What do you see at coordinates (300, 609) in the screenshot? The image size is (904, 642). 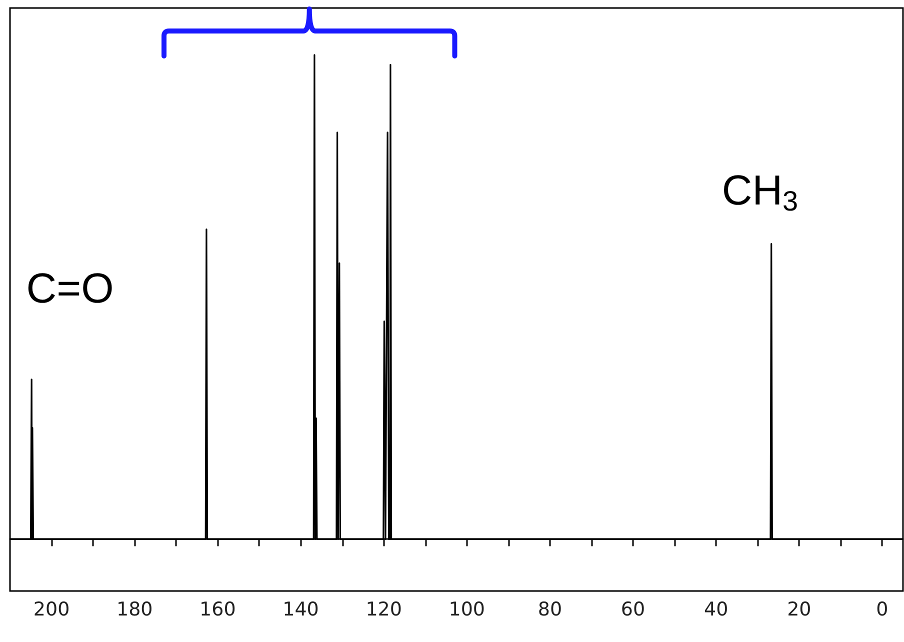 I see `x-tick-label: 140` at bounding box center [300, 609].